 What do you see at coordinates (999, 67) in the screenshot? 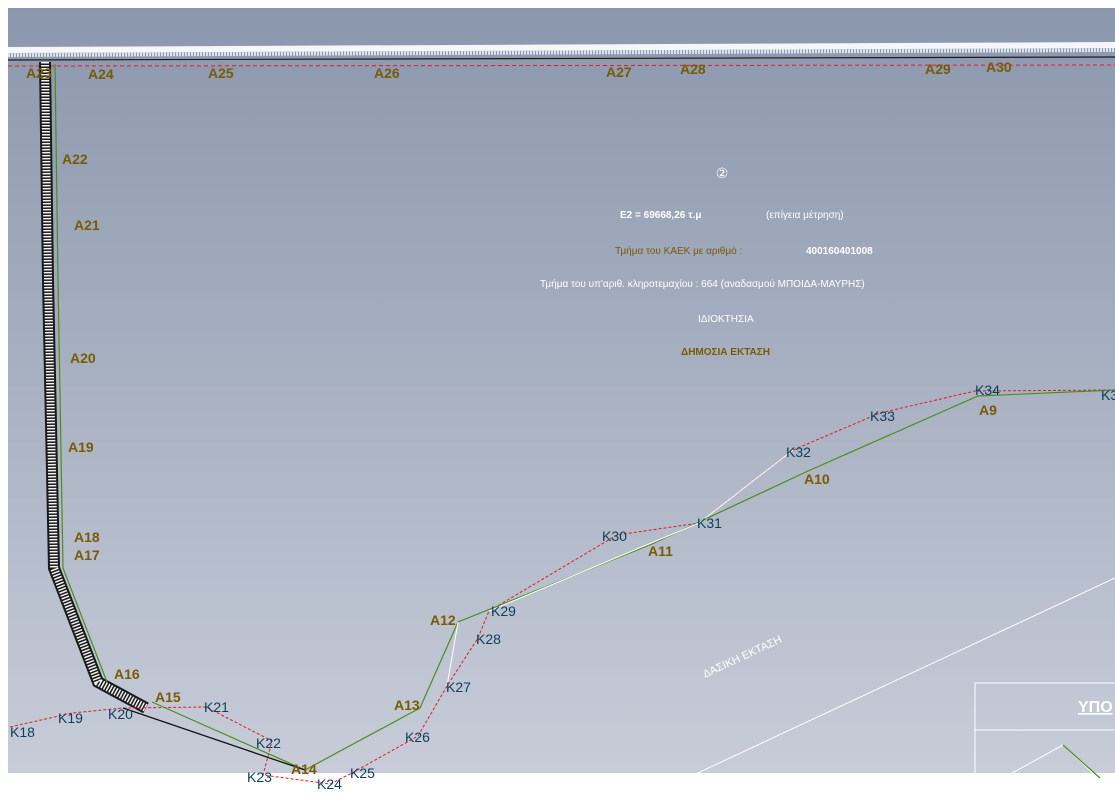
I see `point-label-a30: A30` at bounding box center [999, 67].